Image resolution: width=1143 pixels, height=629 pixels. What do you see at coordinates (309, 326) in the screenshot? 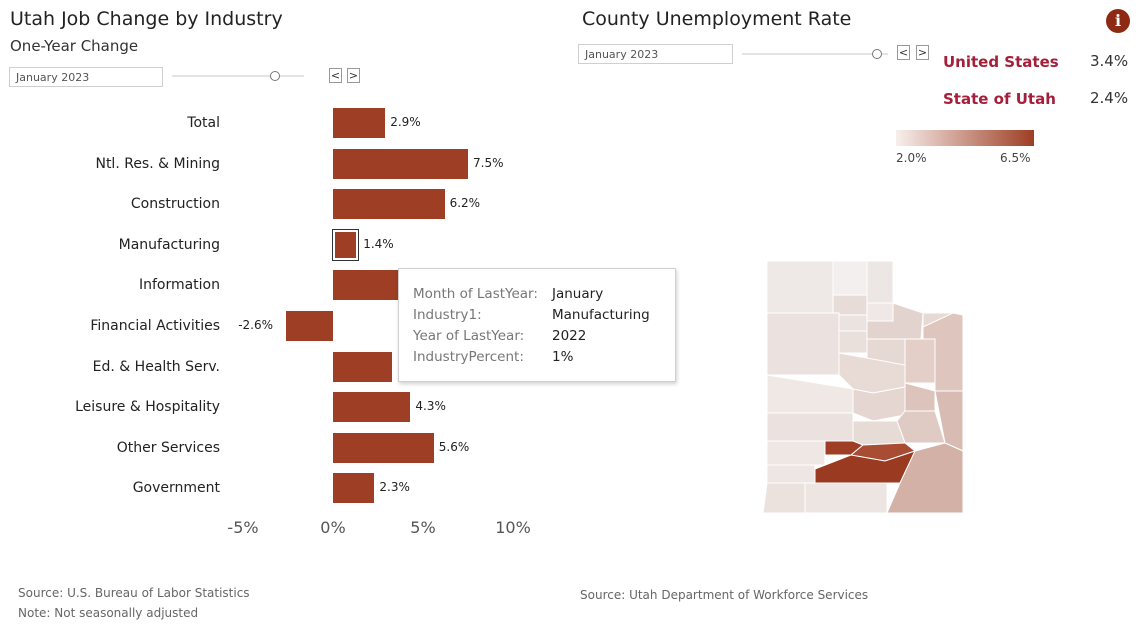
I see `bar-financial-activities` at bounding box center [309, 326].